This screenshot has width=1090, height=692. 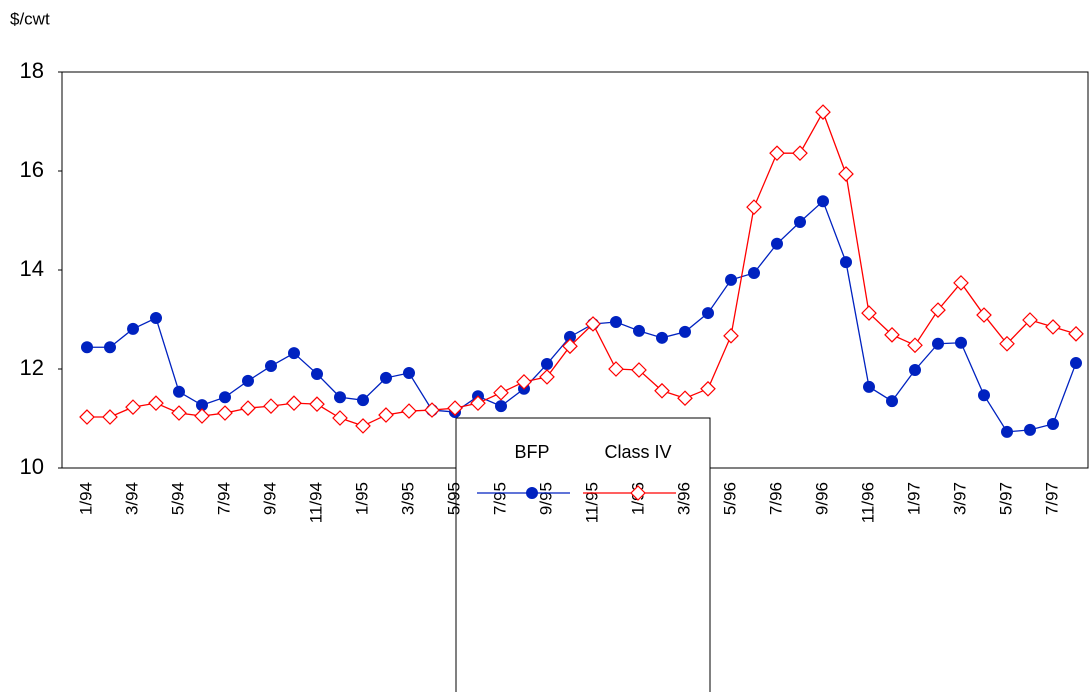 What do you see at coordinates (32, 70) in the screenshot?
I see `y-tick-label: 18` at bounding box center [32, 70].